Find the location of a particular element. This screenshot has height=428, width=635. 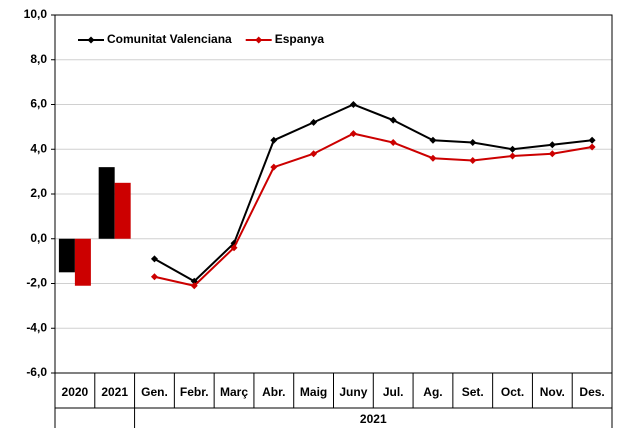

y-tick-label: 2,0 is located at coordinates (38, 193).